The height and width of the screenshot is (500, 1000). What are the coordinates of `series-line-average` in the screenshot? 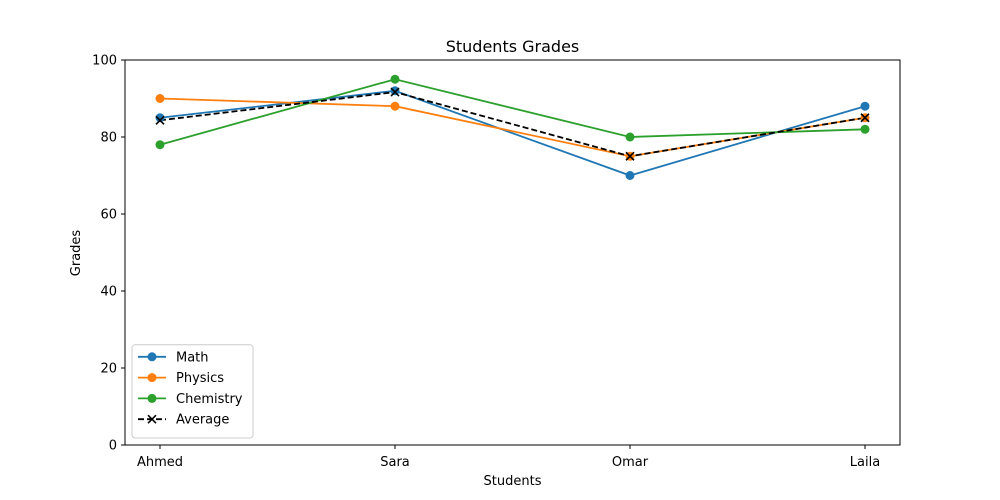 It's located at (512, 124).